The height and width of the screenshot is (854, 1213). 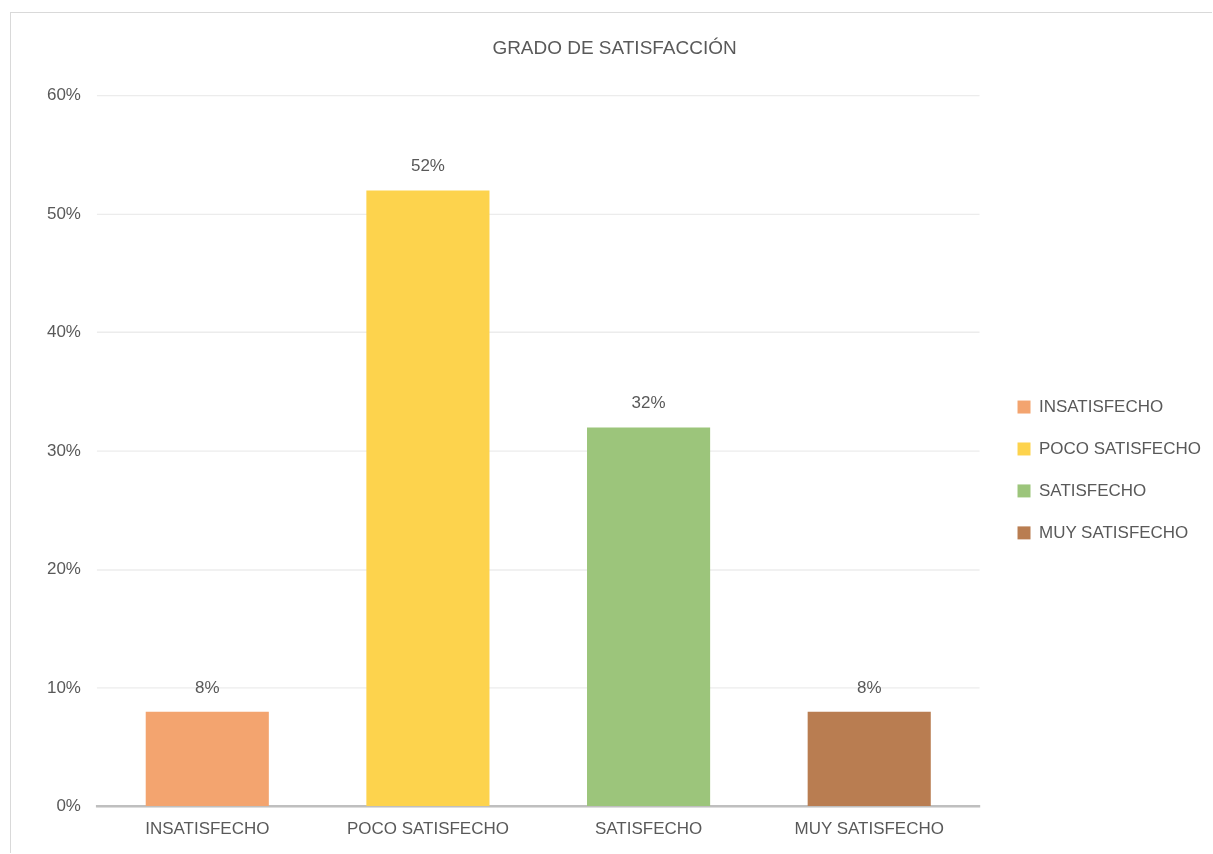 What do you see at coordinates (63, 450) in the screenshot?
I see `y-tick-label: 30%` at bounding box center [63, 450].